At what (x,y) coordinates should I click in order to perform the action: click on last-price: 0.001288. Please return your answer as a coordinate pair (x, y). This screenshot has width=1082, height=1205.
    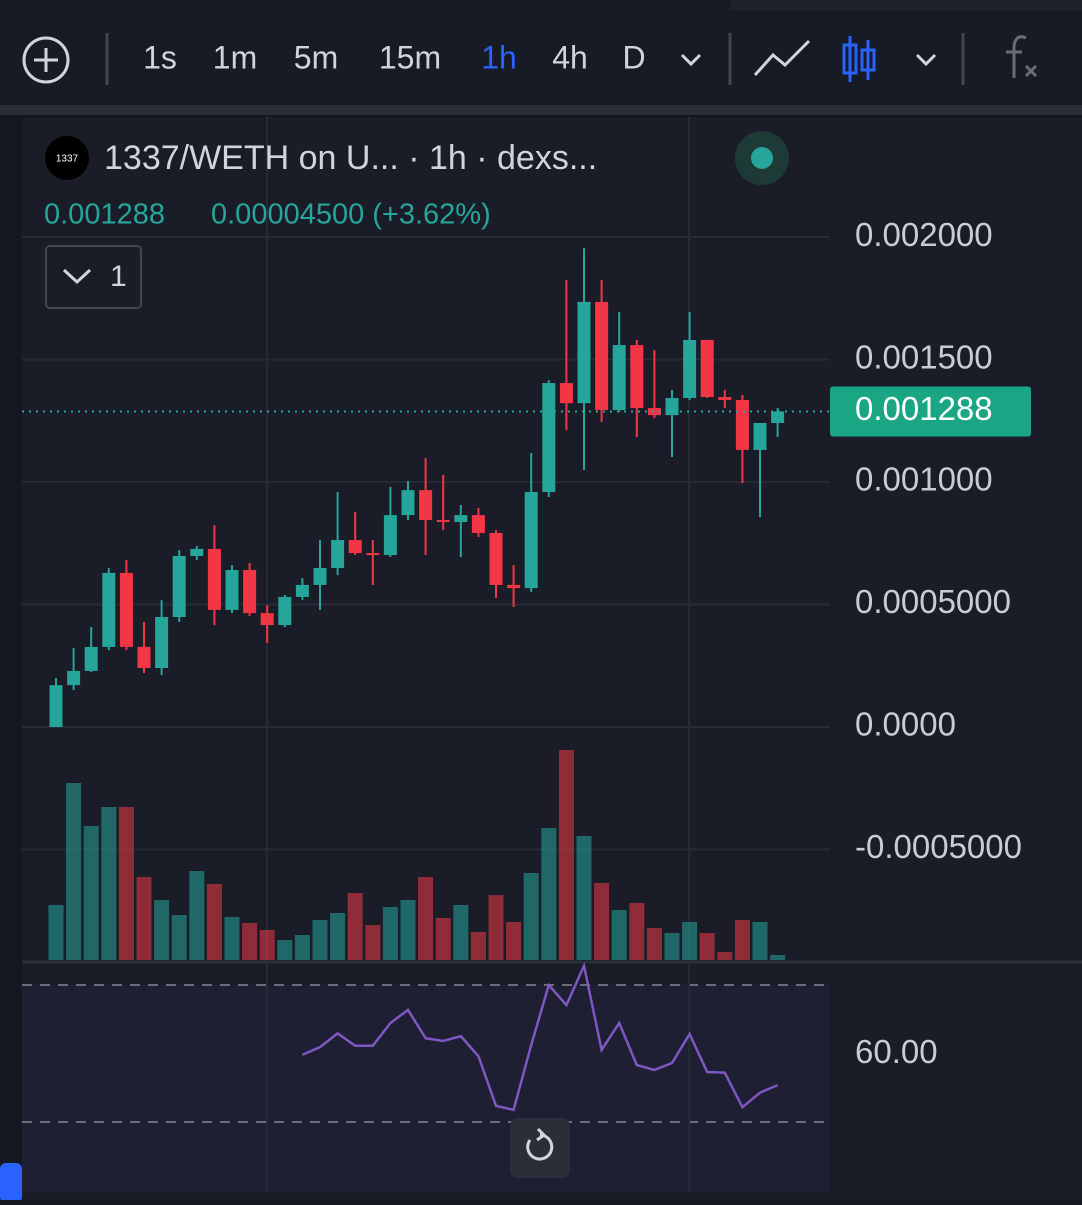
    Looking at the image, I should click on (104, 215).